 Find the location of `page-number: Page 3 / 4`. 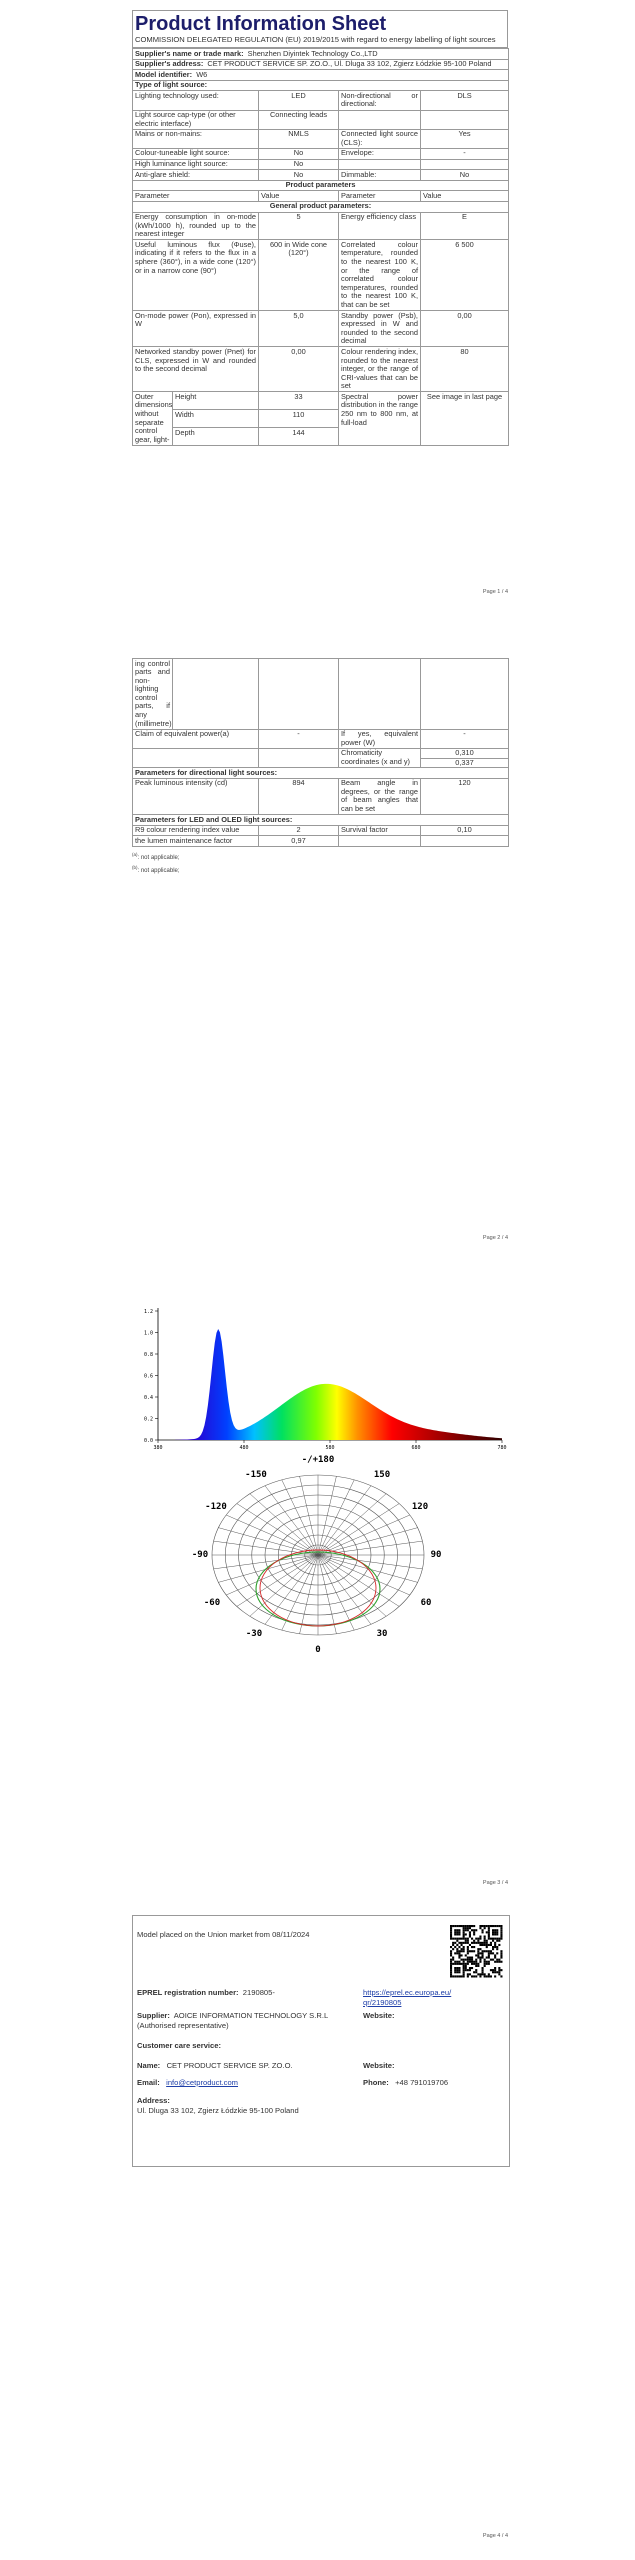

page-number: Page 3 / 4 is located at coordinates (495, 1883).